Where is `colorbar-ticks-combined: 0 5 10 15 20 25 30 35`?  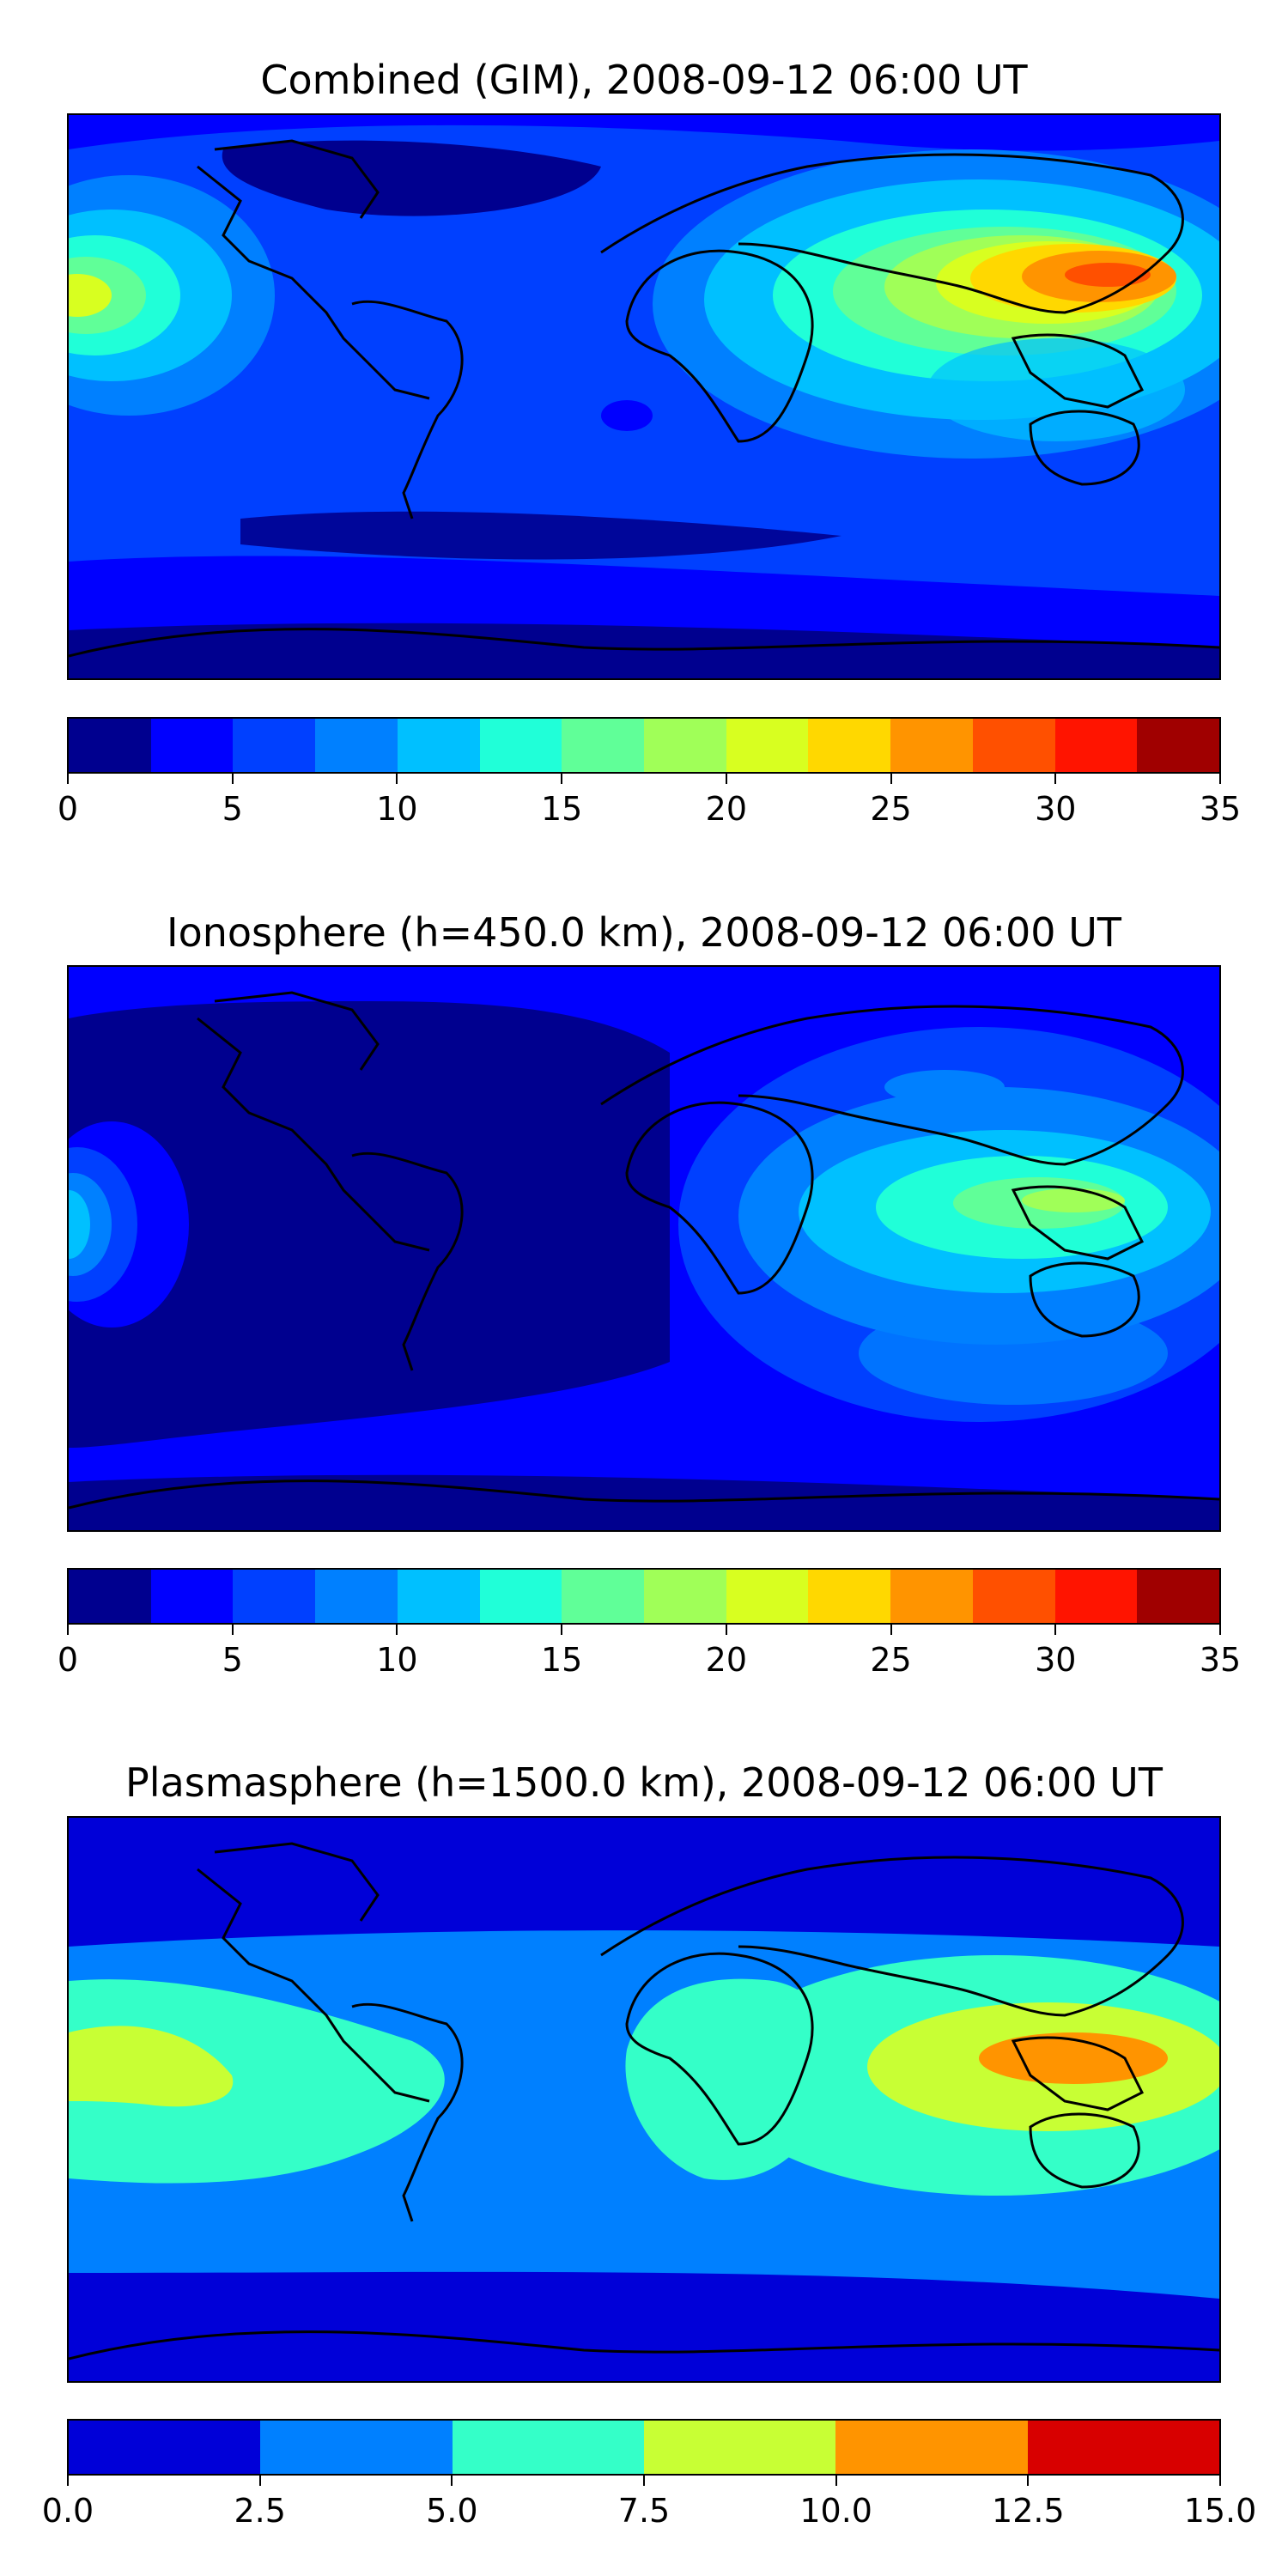
colorbar-ticks-combined: 0 5 10 15 20 25 30 35 is located at coordinates (649, 801).